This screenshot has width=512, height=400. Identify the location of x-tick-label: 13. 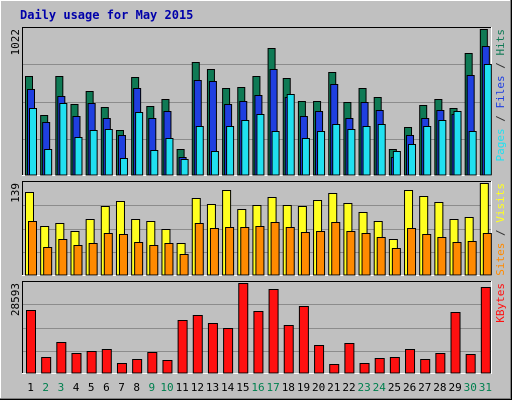
(212, 387).